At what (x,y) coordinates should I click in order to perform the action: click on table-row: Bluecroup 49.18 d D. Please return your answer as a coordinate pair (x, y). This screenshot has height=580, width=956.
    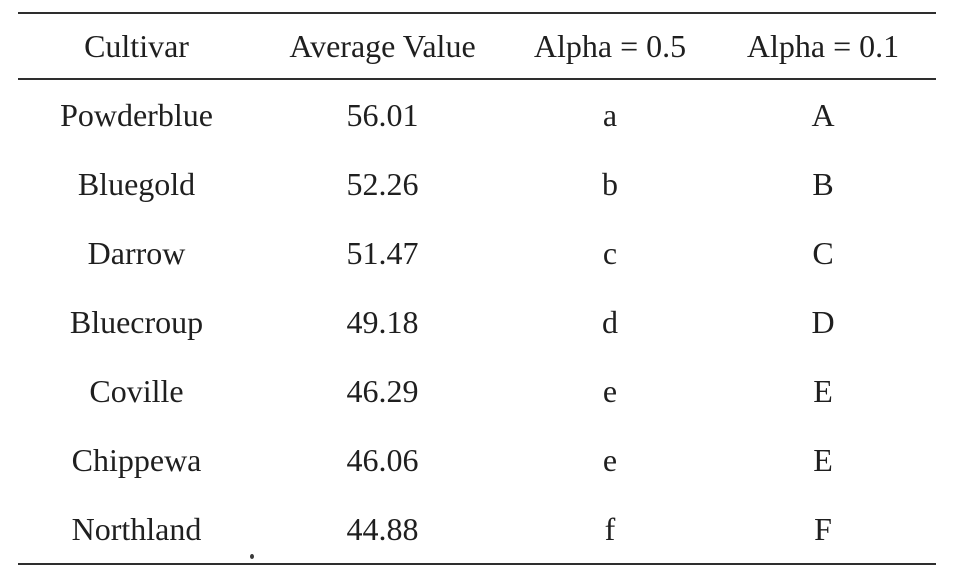
    Looking at the image, I should click on (477, 321).